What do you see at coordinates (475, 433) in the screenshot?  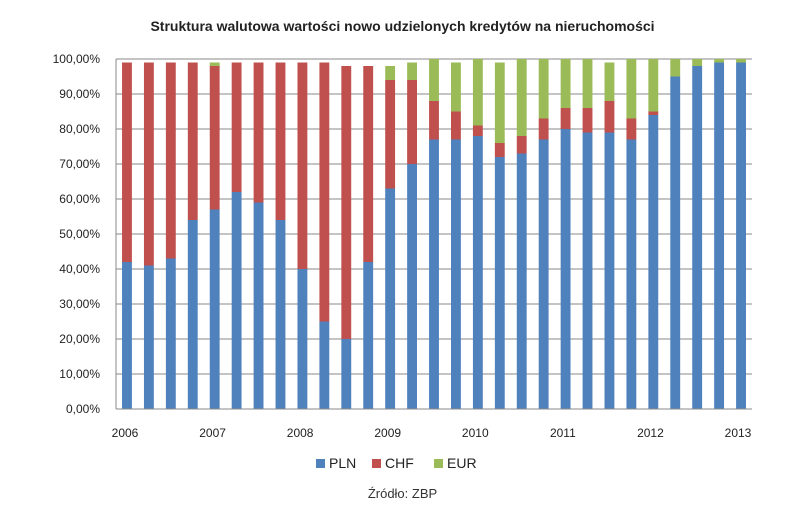 I see `x-tick-label: 2010` at bounding box center [475, 433].